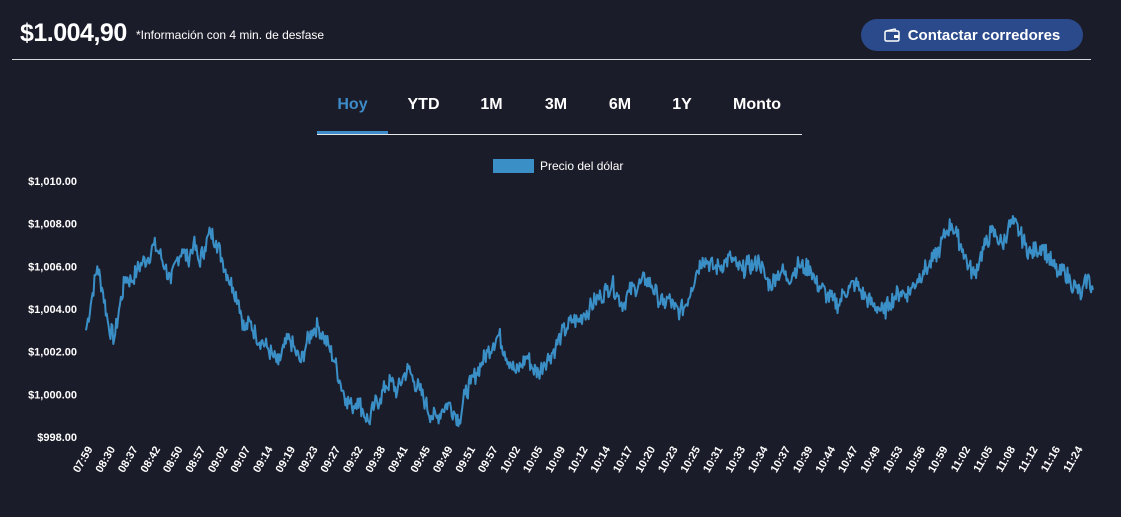  I want to click on tab-hoy: Hoy, so click(352, 109).